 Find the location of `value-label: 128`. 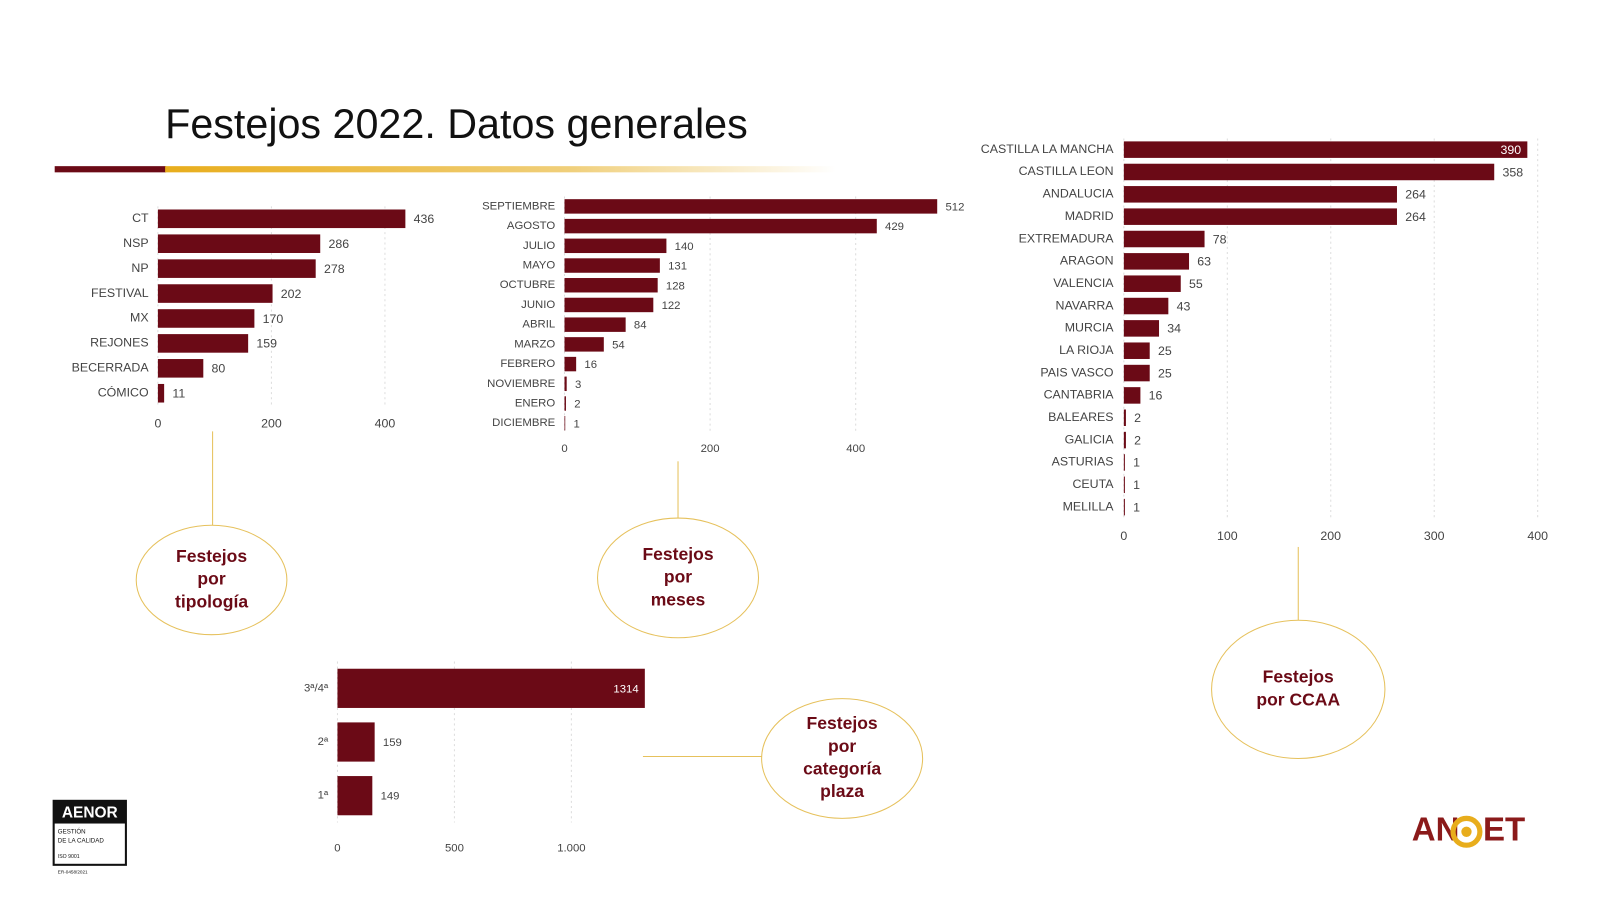

value-label: 128 is located at coordinates (675, 286).